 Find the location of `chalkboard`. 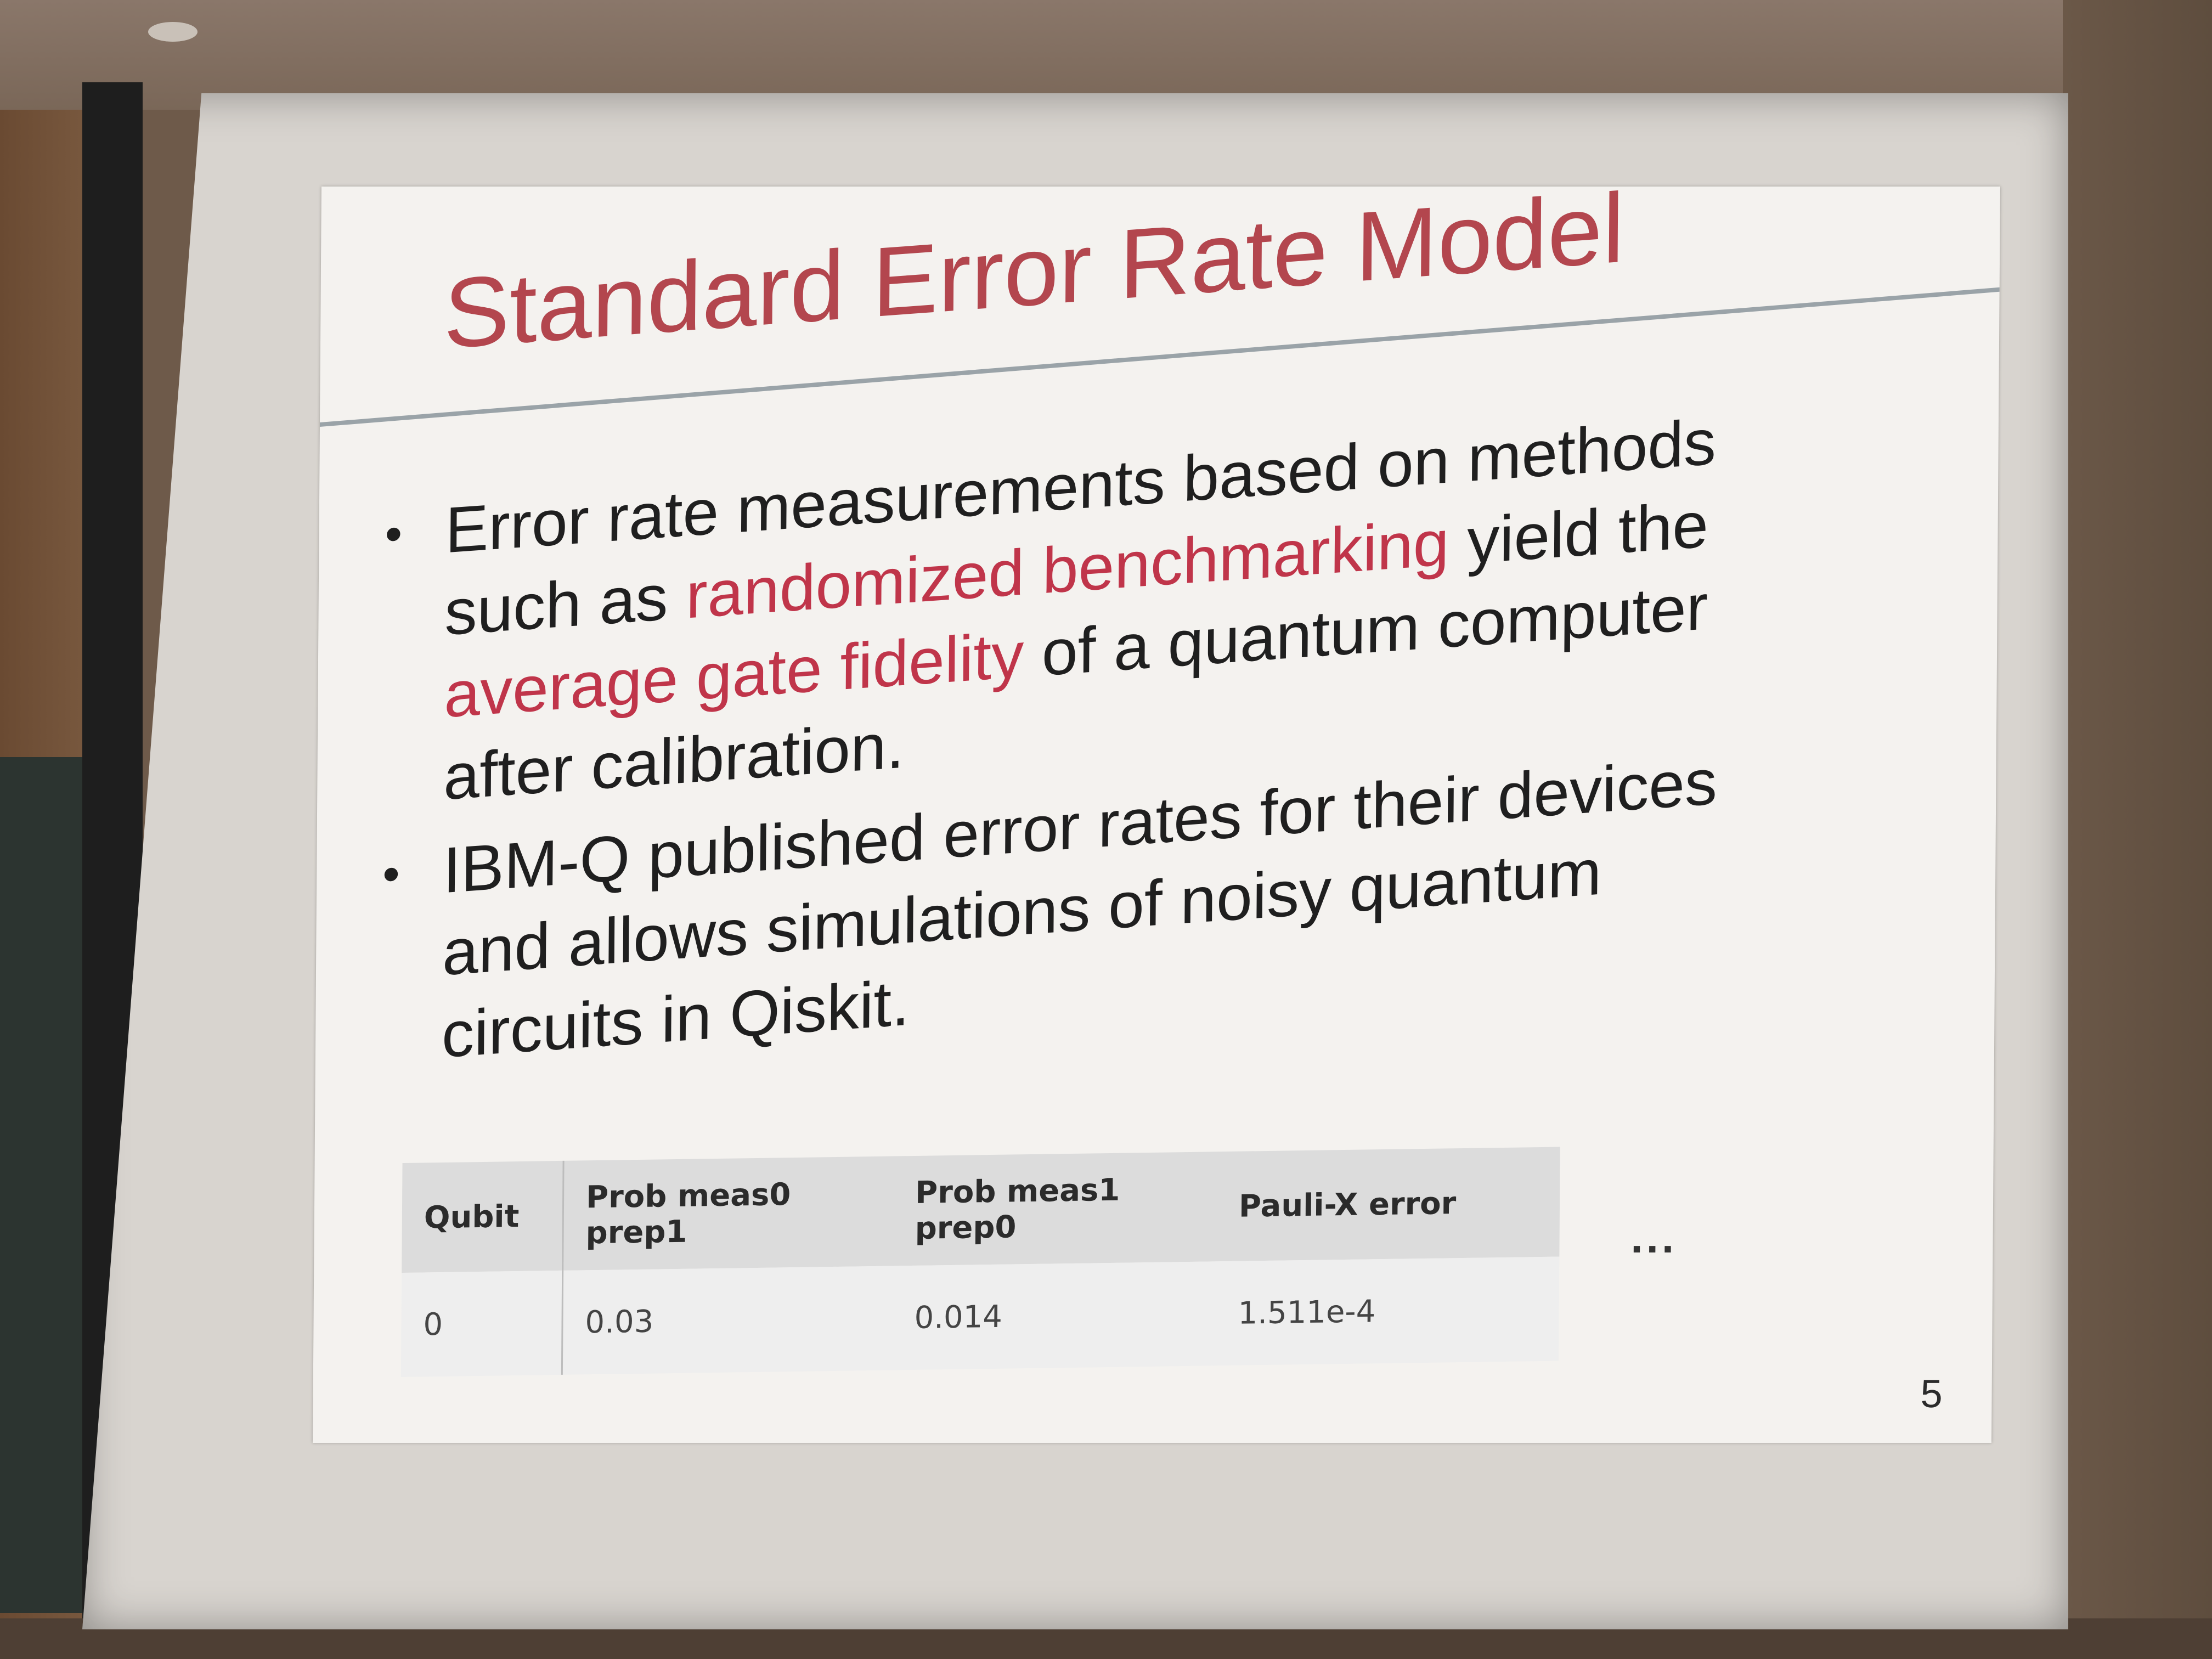

chalkboard is located at coordinates (46, 1185).